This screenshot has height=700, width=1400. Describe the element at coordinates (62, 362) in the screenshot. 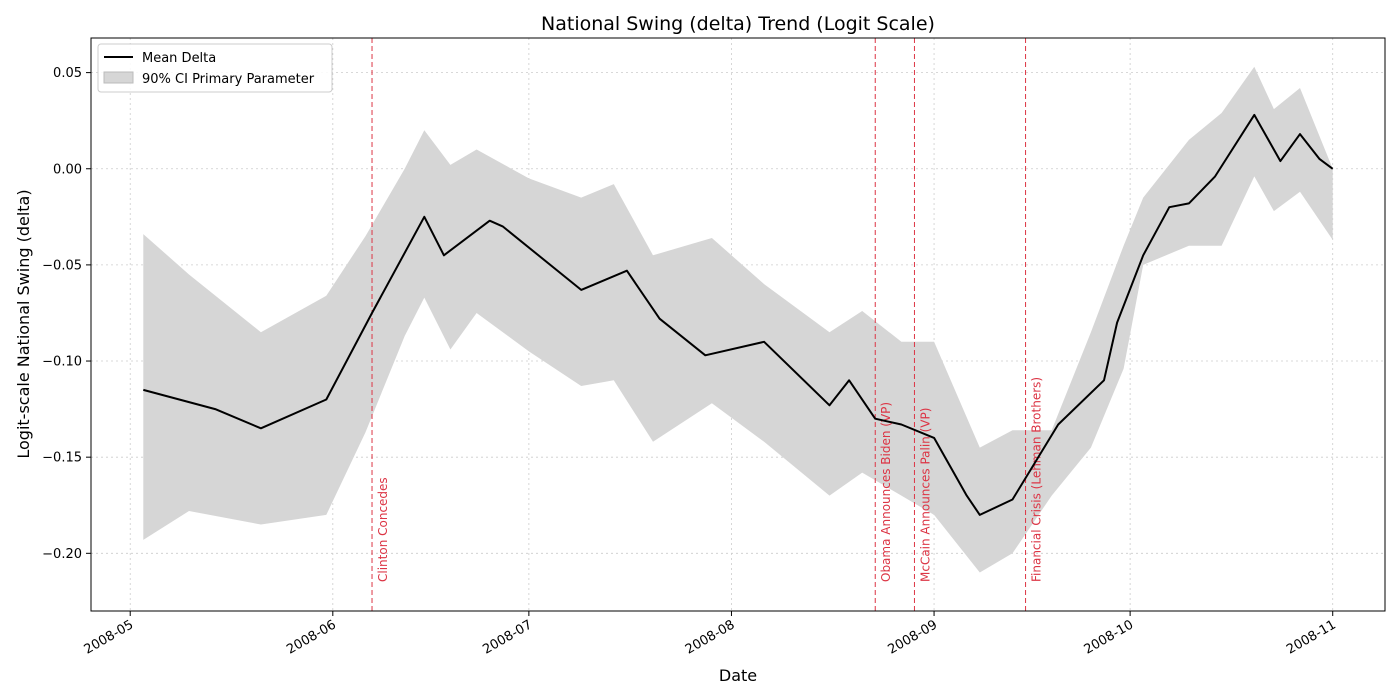

I see `y-tick-label: −0.10` at that location.